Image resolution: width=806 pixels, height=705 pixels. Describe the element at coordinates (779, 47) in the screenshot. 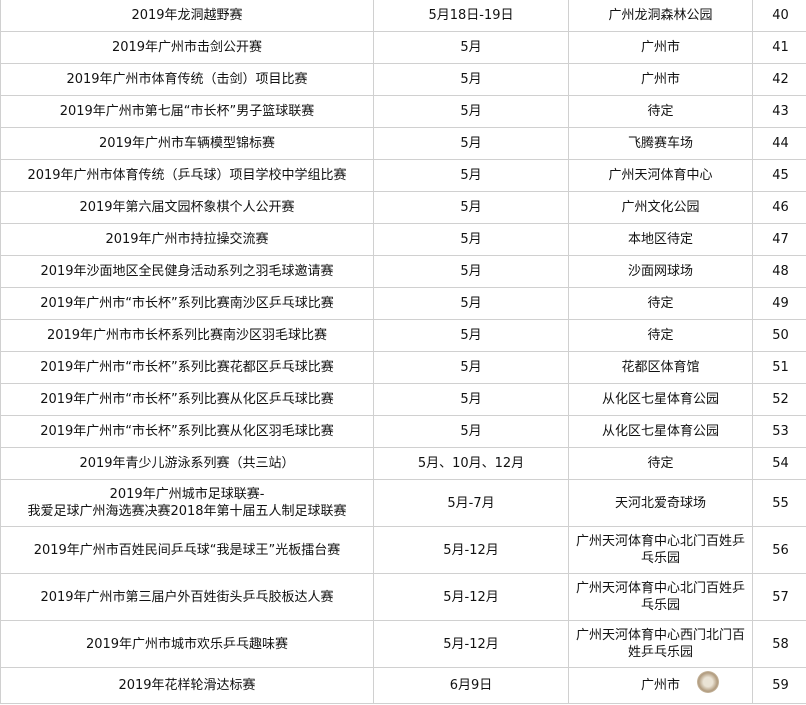

I see `event-number-cell: 41` at that location.